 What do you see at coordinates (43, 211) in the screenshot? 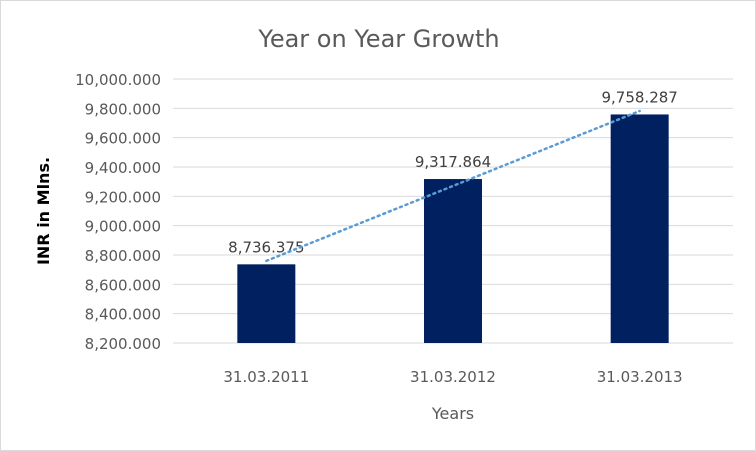
I see `y-axis-label: INR in Mlns.` at bounding box center [43, 211].